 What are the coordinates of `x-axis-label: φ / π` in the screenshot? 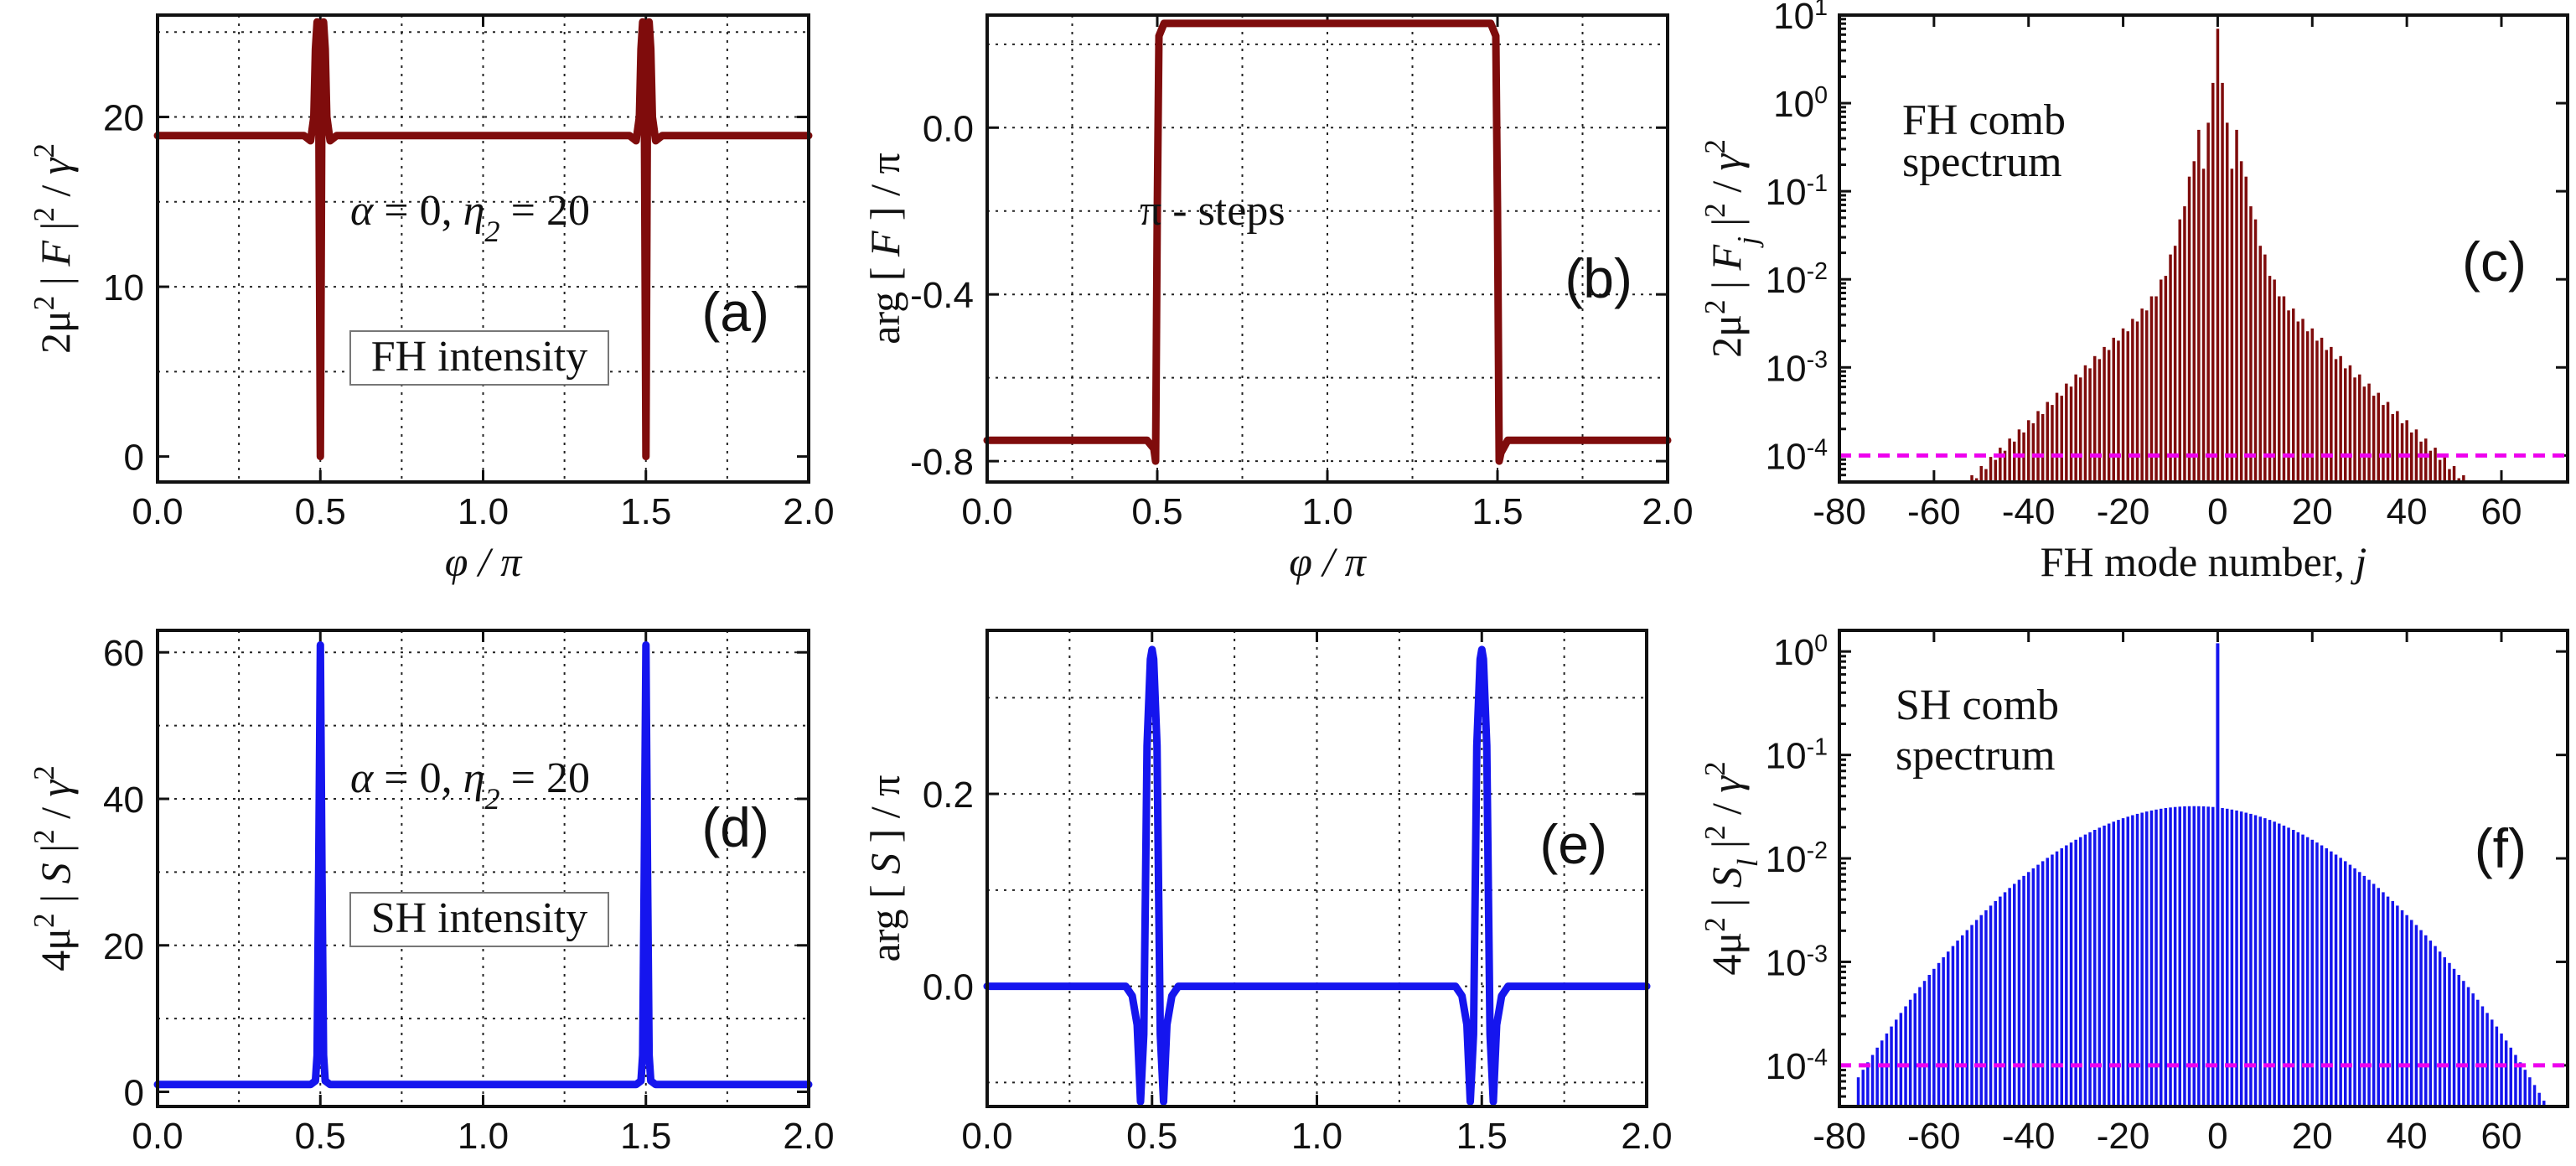 It's located at (484, 561).